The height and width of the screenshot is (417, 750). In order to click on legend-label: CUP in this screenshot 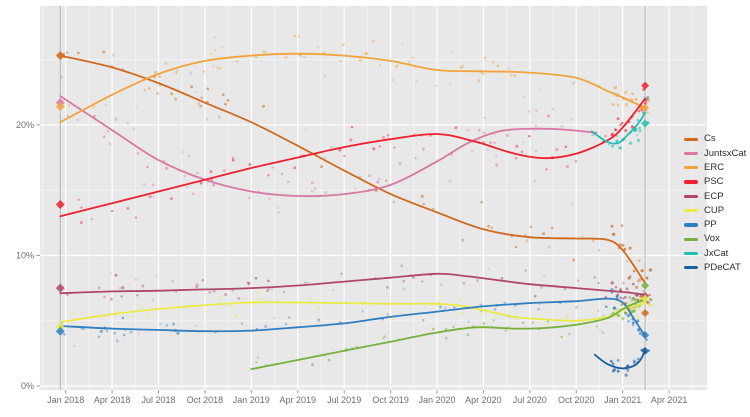, I will do `click(714, 210)`.